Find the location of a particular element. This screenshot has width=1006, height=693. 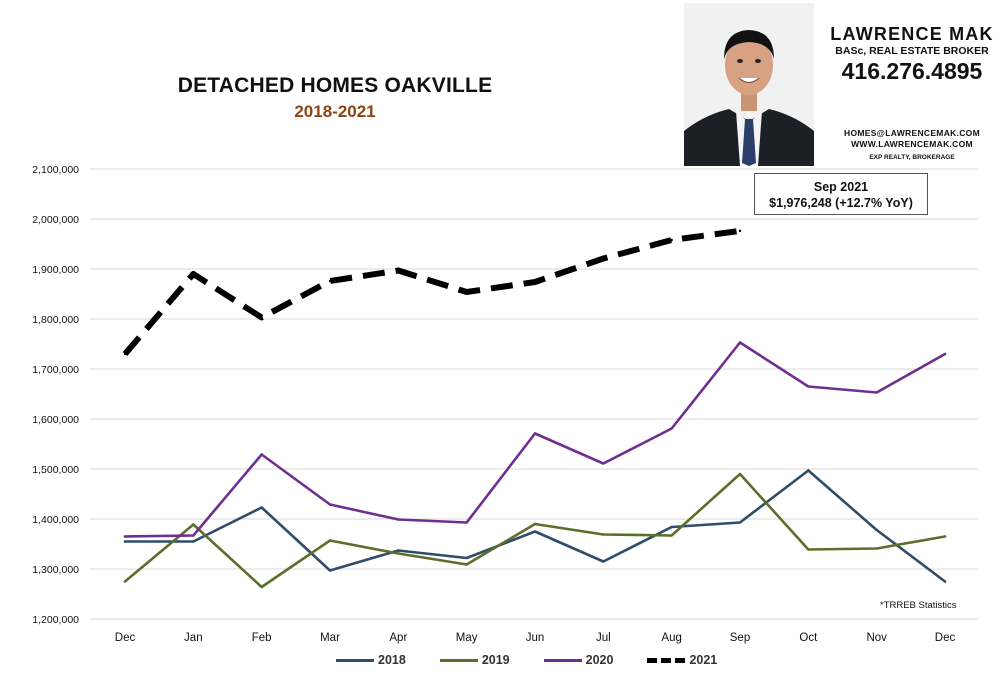

legend-label-2019: 2019 is located at coordinates (495, 660).